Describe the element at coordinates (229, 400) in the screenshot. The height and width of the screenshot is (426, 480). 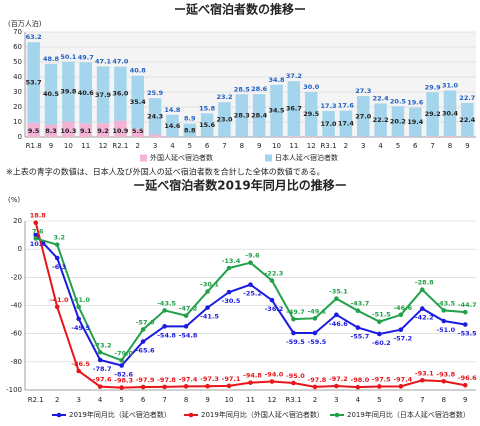
I see `x-tick-label: 10` at that location.